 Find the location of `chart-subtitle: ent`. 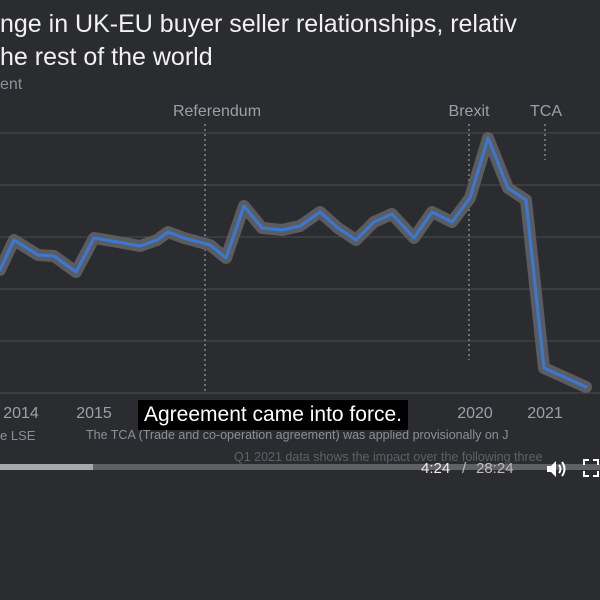

chart-subtitle: ent is located at coordinates (11, 84).